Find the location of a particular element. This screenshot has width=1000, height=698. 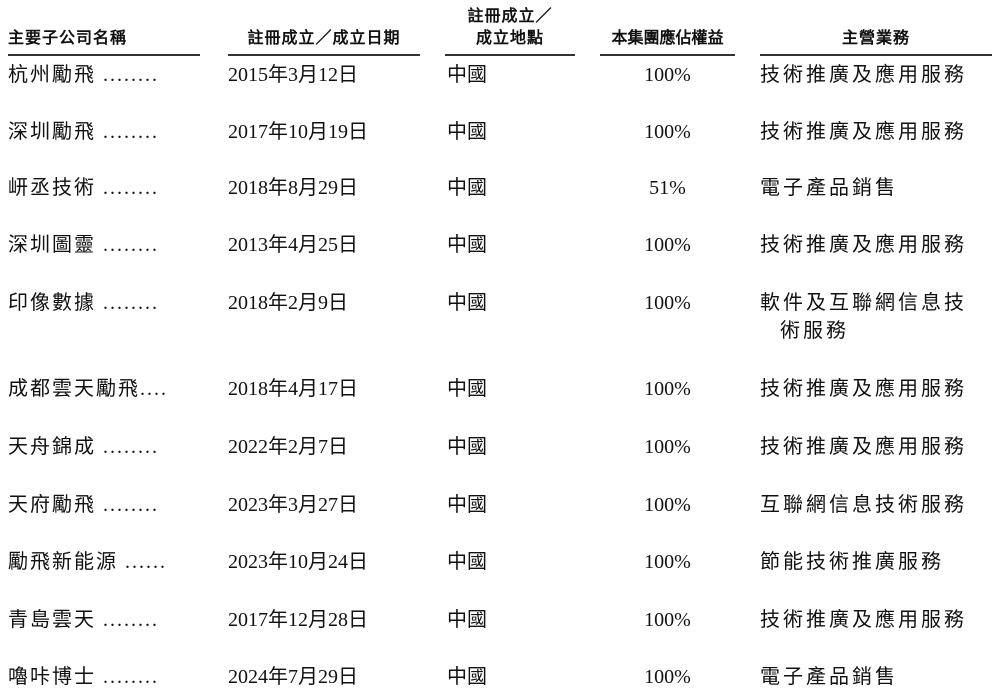

established-date: 2024年7月29日 is located at coordinates (293, 677).